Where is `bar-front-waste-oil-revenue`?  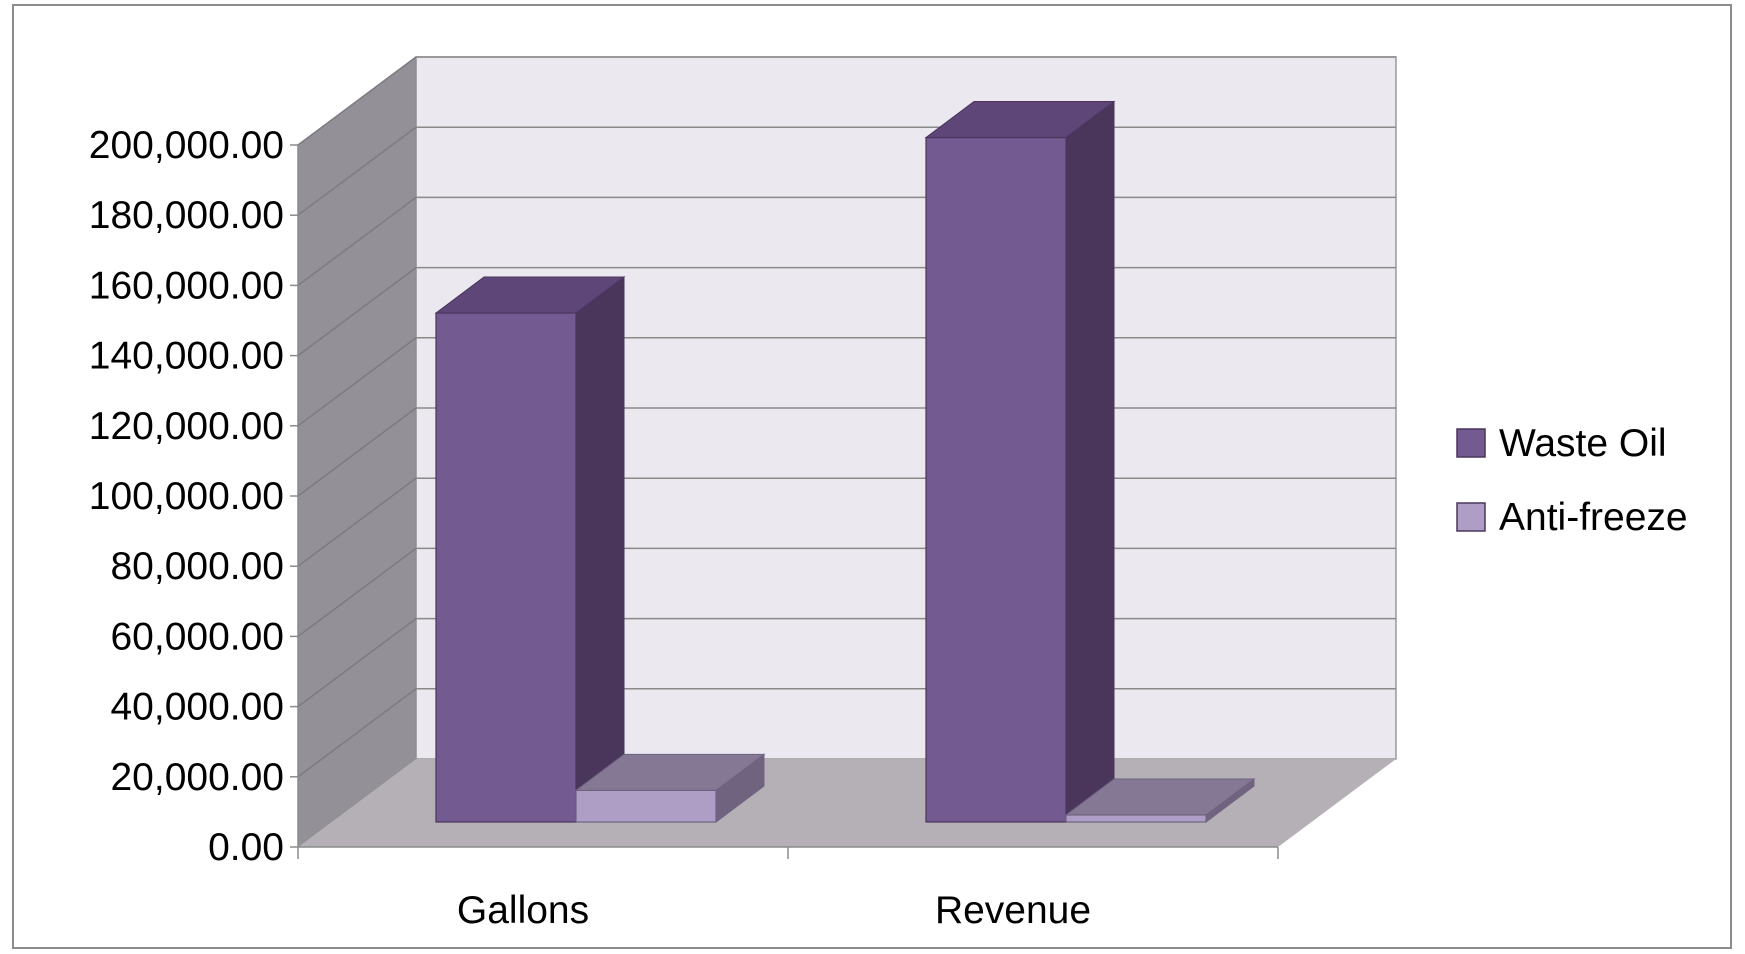
bar-front-waste-oil-revenue is located at coordinates (996, 479).